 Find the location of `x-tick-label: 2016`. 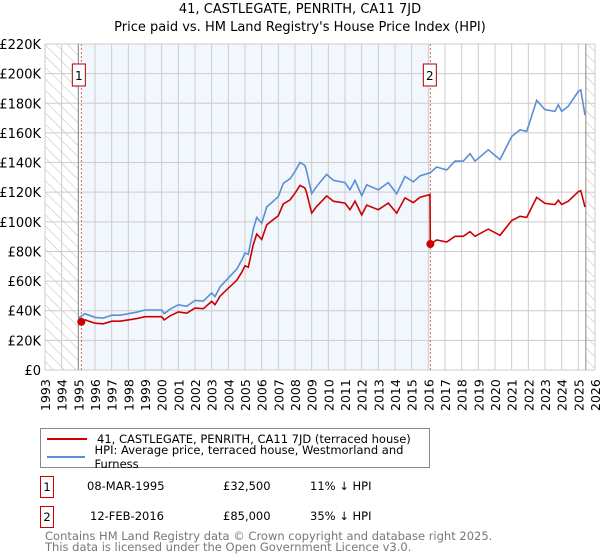

x-tick-label: 2016 is located at coordinates (428, 395).